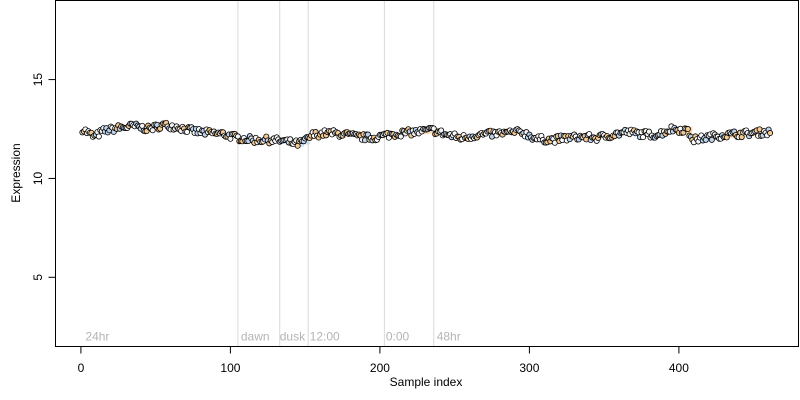 The image size is (800, 400). What do you see at coordinates (383, 360) in the screenshot?
I see `x-axis: 0 100 200 300 400` at bounding box center [383, 360].